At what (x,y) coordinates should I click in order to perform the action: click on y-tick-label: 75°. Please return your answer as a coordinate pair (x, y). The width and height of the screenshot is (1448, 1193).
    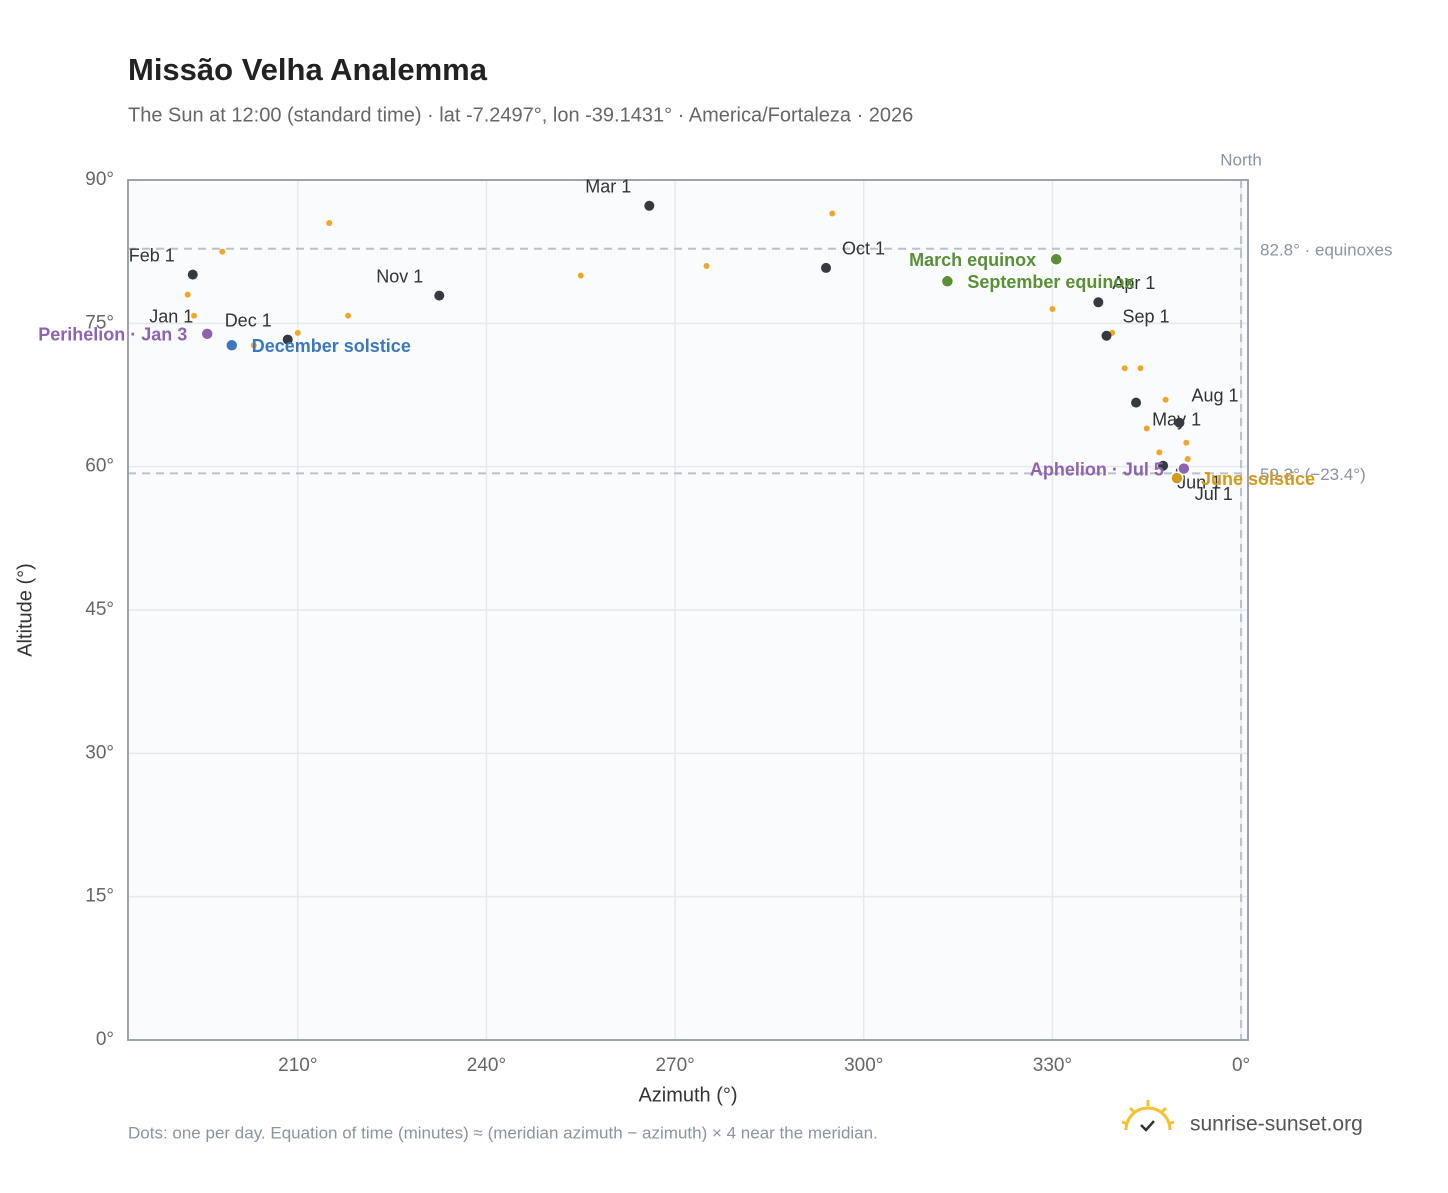
    Looking at the image, I should click on (99, 322).